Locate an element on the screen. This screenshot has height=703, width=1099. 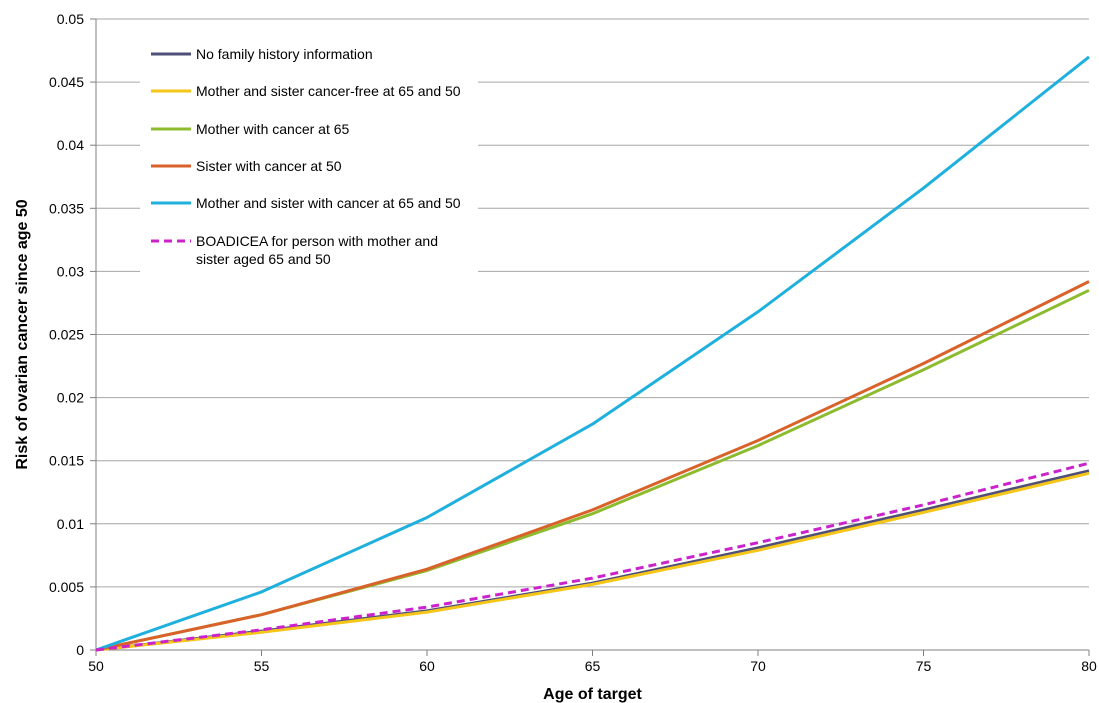
x-tick-label: 80 is located at coordinates (1089, 666).